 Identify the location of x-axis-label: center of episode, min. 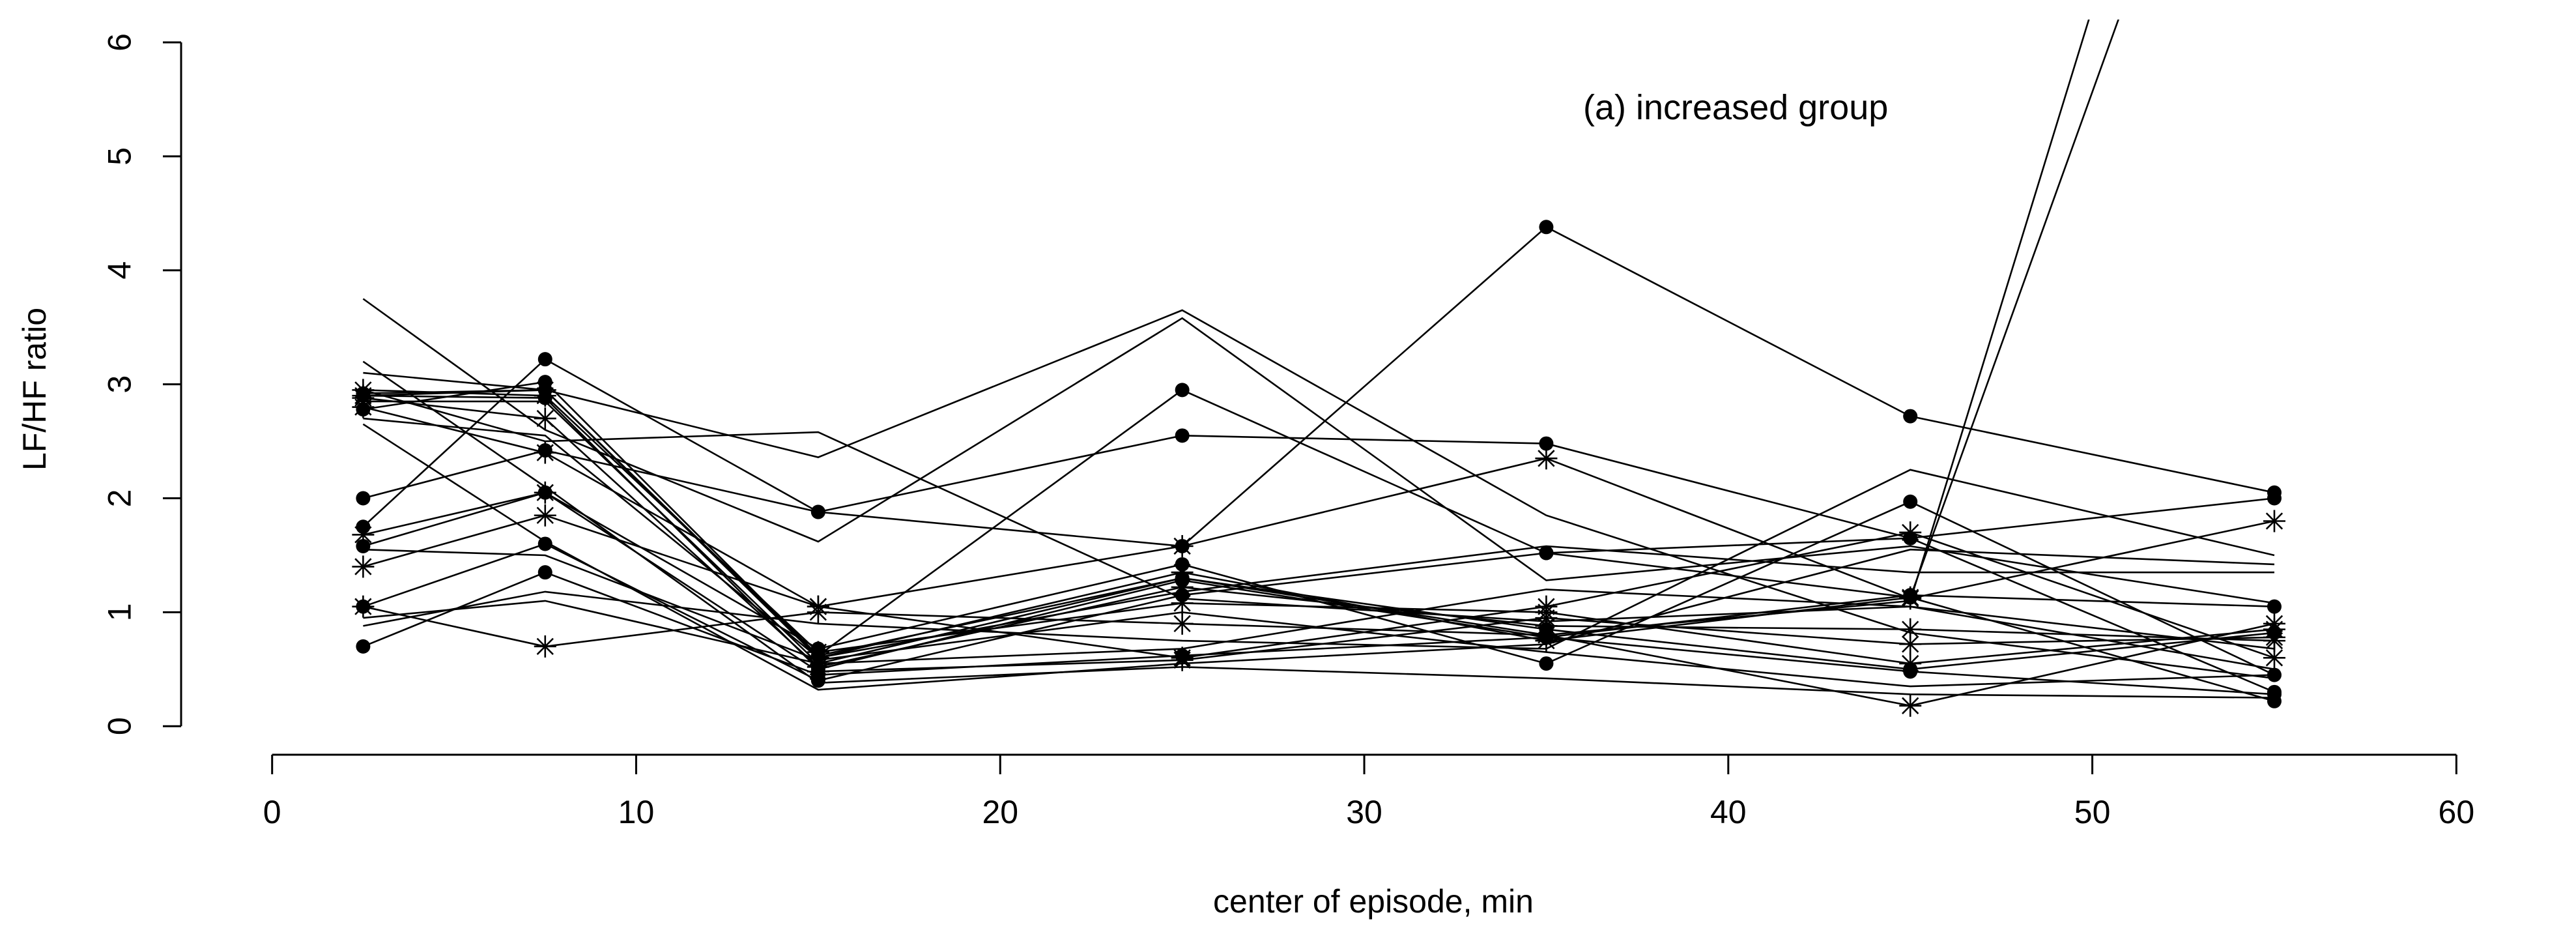
(1373, 901).